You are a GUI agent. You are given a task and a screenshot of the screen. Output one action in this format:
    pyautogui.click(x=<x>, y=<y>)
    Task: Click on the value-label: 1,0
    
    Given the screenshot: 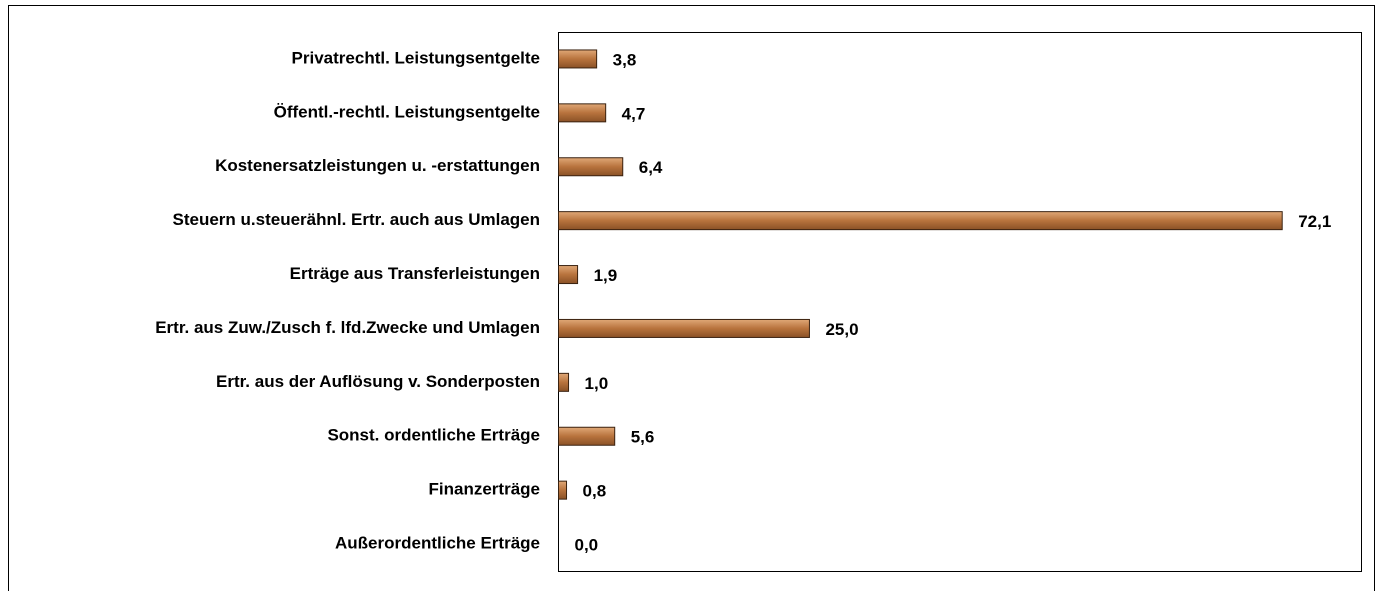 What is the action you would take?
    pyautogui.click(x=597, y=383)
    